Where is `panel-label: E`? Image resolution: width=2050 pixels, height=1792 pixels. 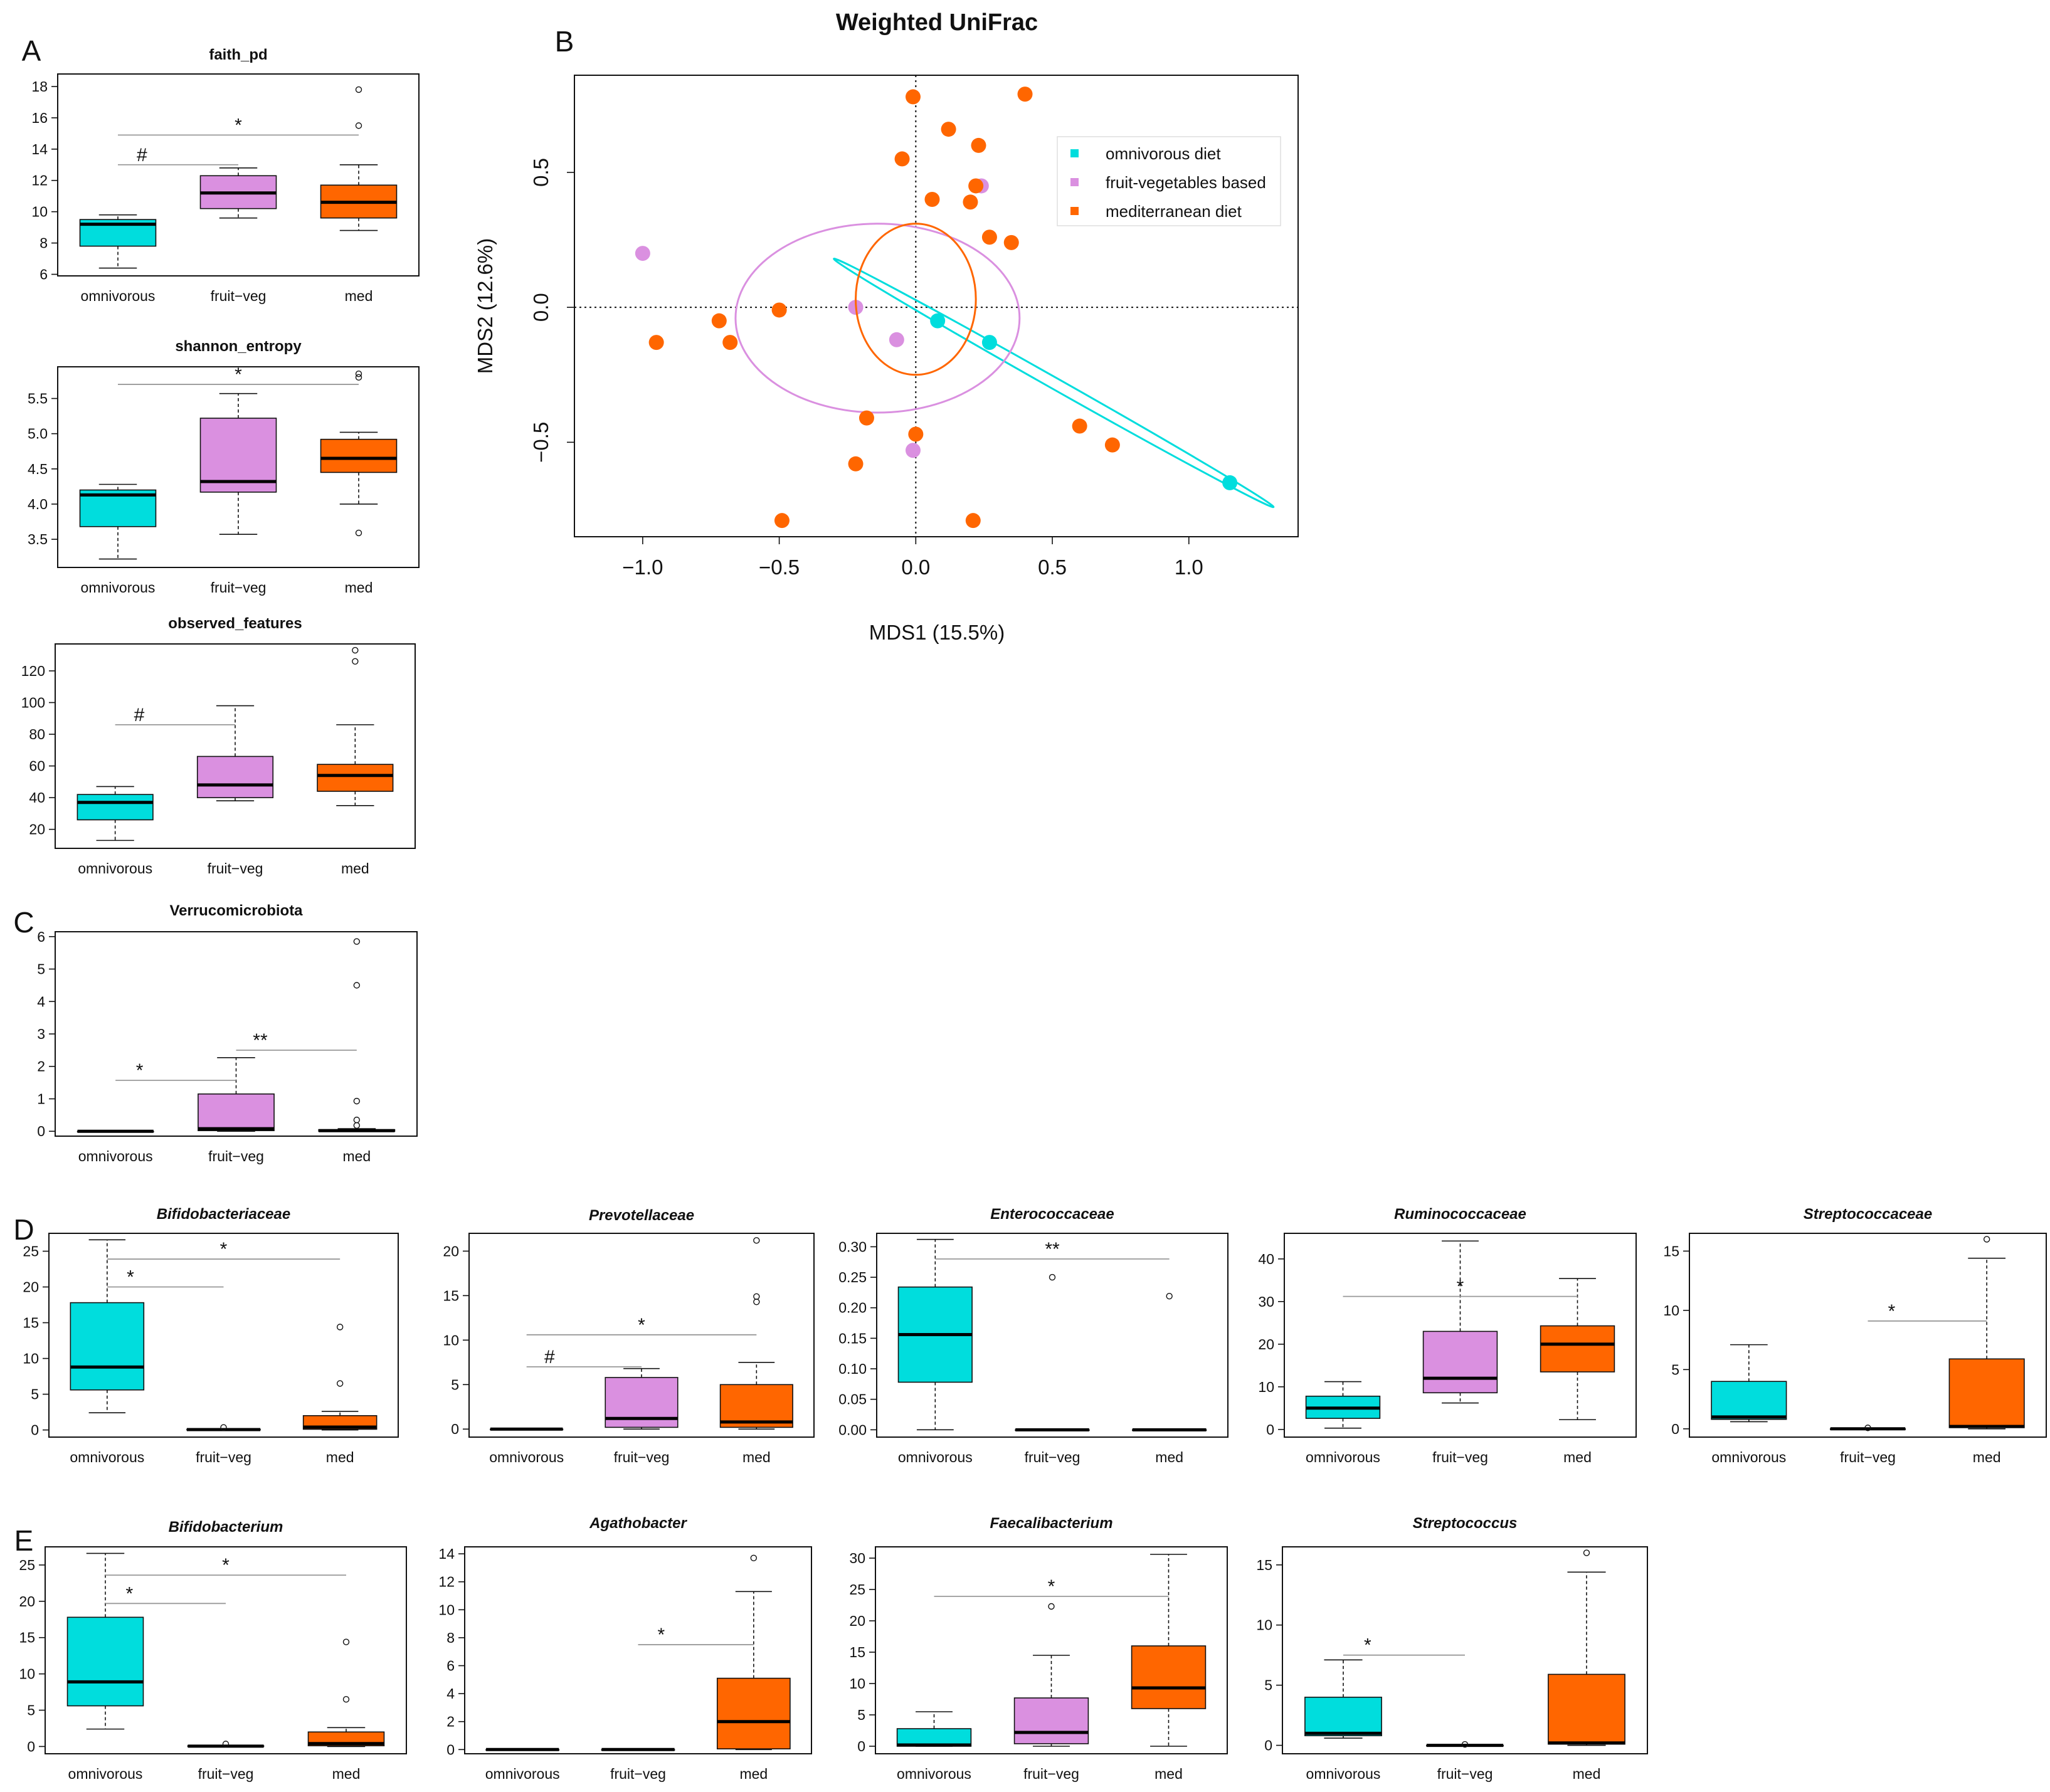 panel-label: E is located at coordinates (24, 1540).